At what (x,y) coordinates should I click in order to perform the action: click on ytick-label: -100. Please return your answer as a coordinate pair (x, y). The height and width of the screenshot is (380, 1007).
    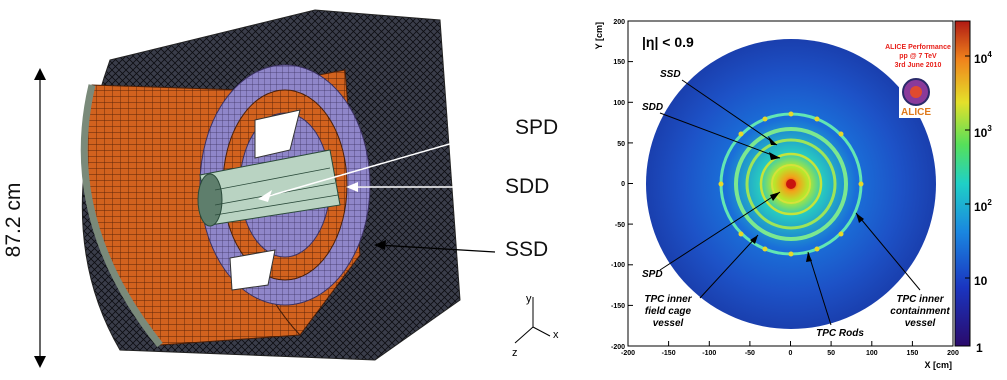
    Looking at the image, I should click on (618, 265).